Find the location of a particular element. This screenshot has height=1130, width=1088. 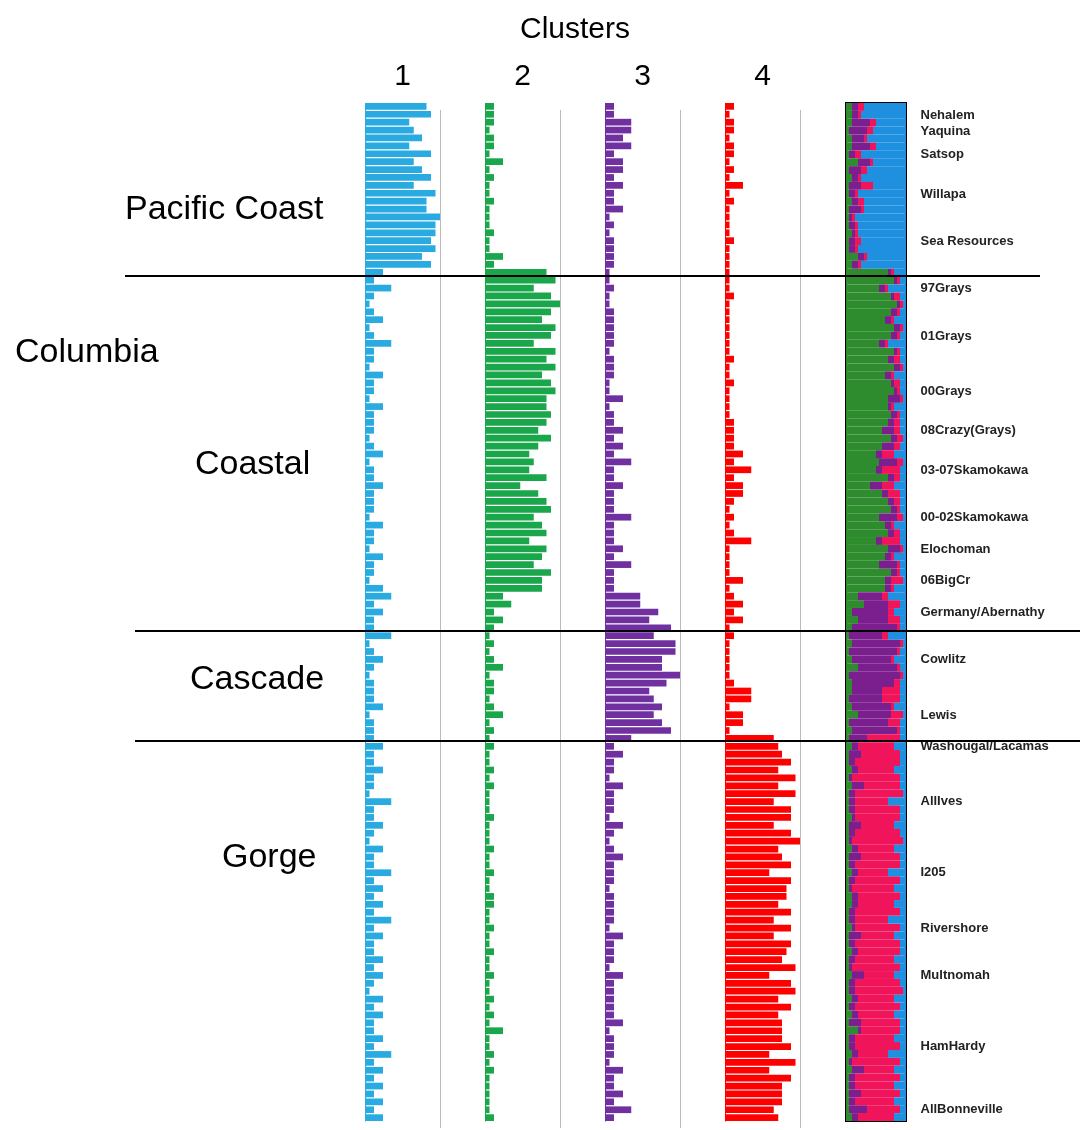

y-tick-label: Sea Resources is located at coordinates (967, 241).